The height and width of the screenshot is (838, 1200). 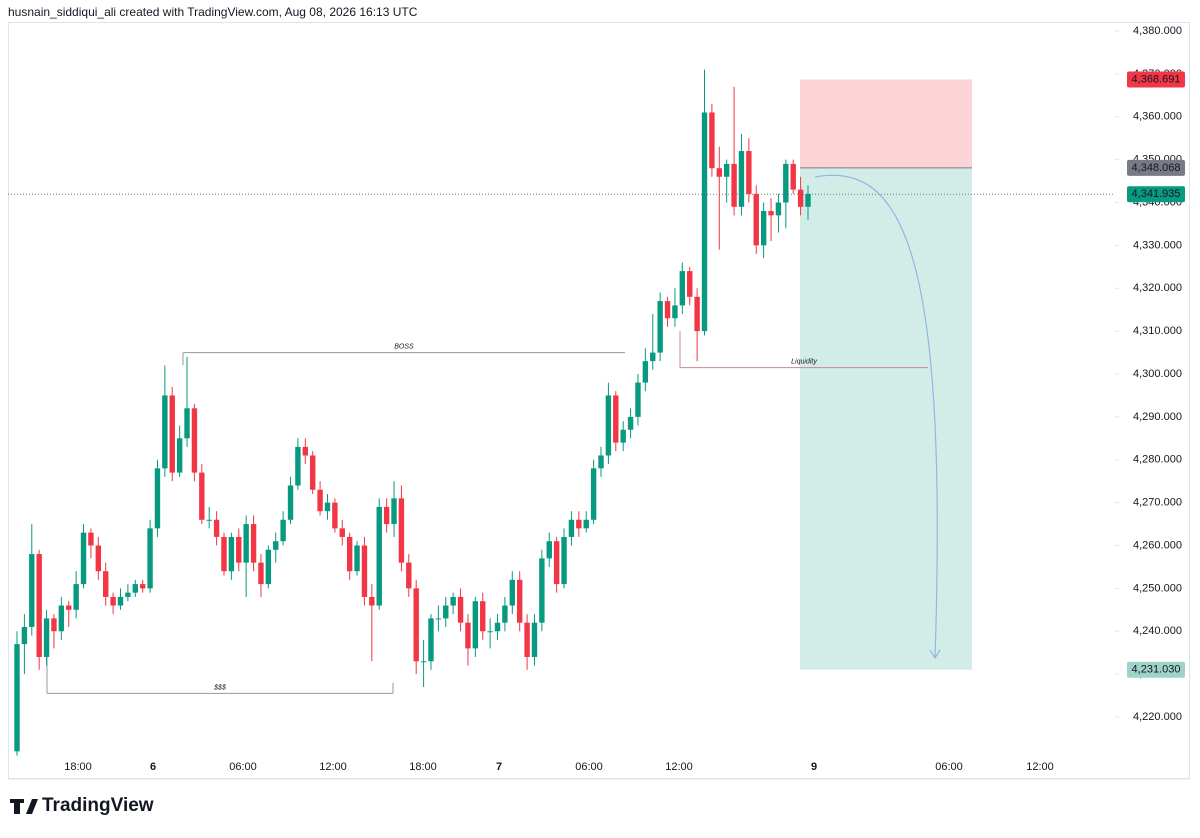 What do you see at coordinates (1157, 417) in the screenshot?
I see `y-tick-label: 4,290.000` at bounding box center [1157, 417].